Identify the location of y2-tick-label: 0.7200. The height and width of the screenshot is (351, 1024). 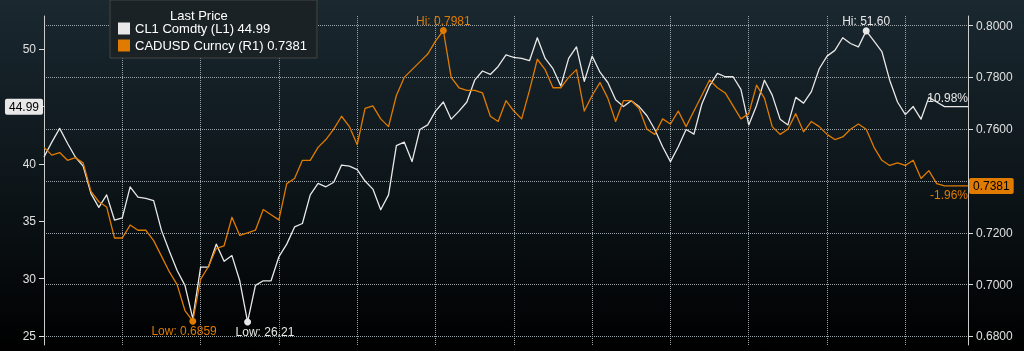
(995, 232).